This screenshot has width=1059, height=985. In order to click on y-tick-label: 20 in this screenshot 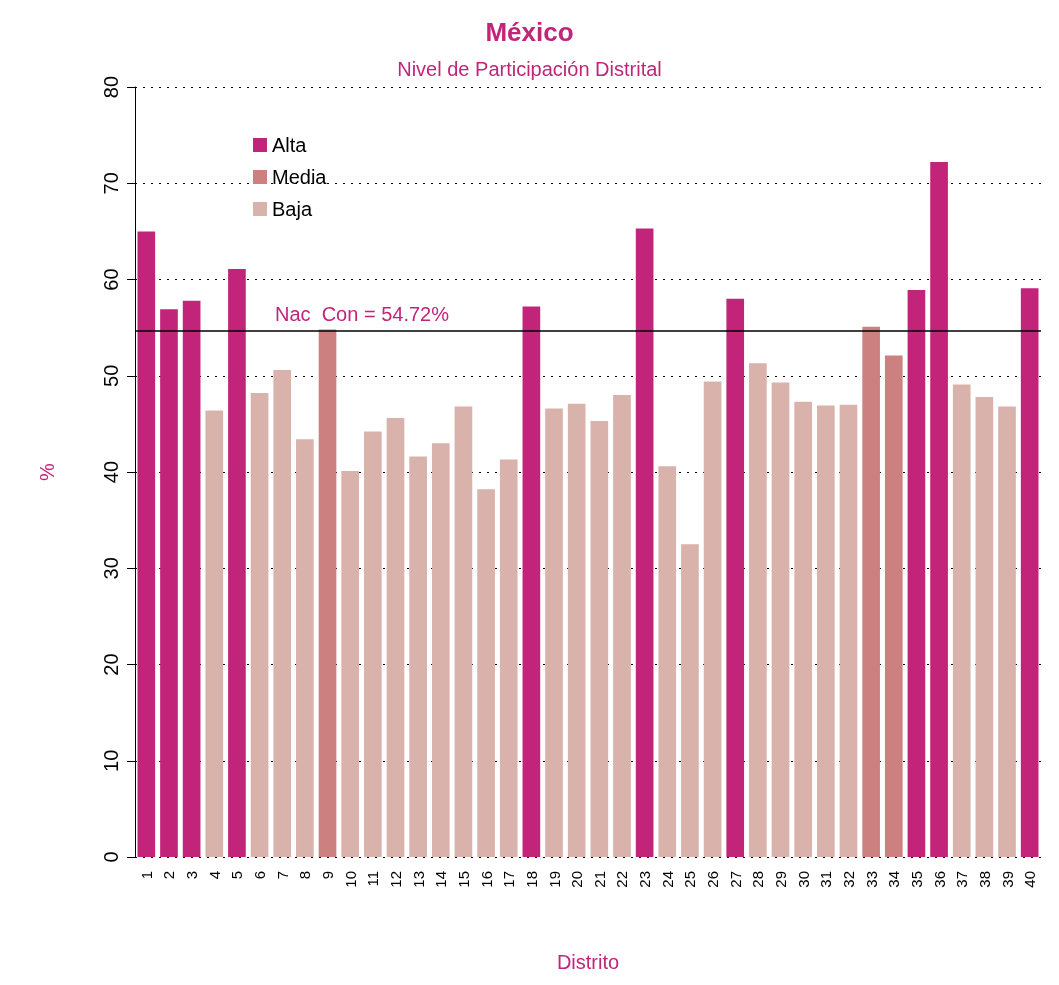, I will do `click(111, 664)`.